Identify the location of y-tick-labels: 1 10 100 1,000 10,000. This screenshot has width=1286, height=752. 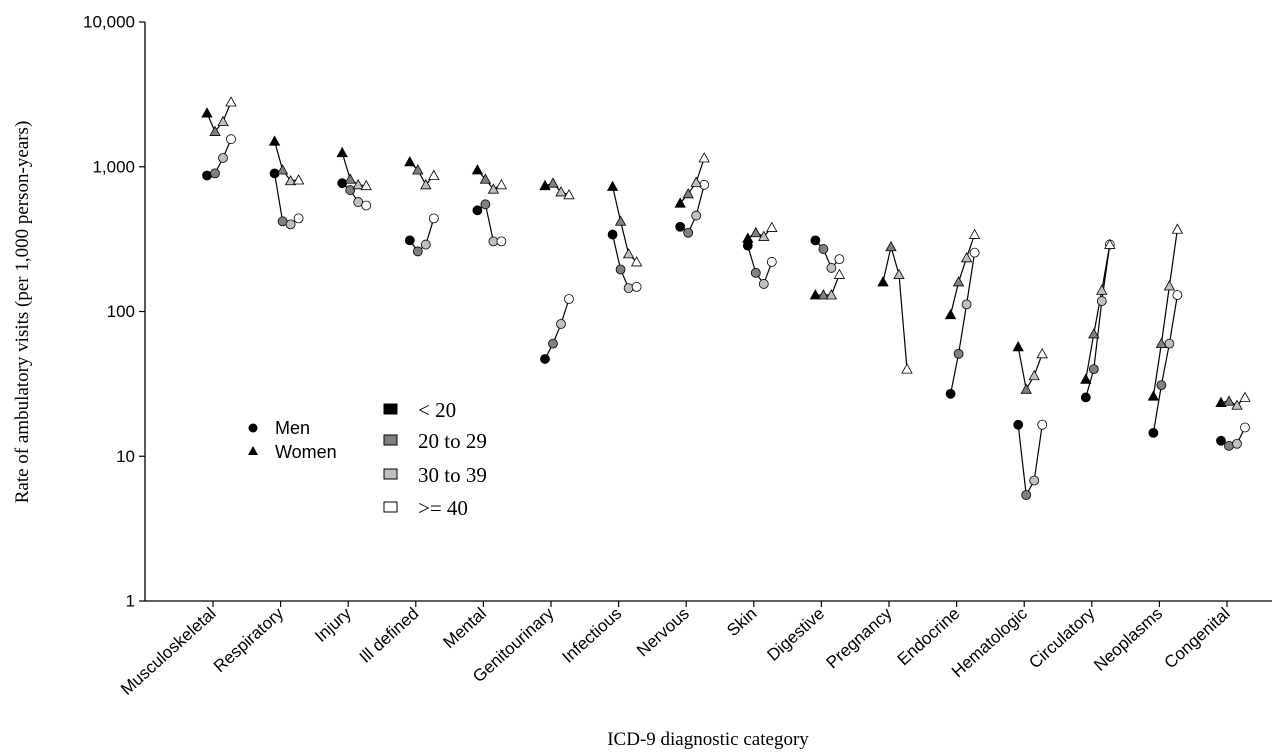
(109, 312).